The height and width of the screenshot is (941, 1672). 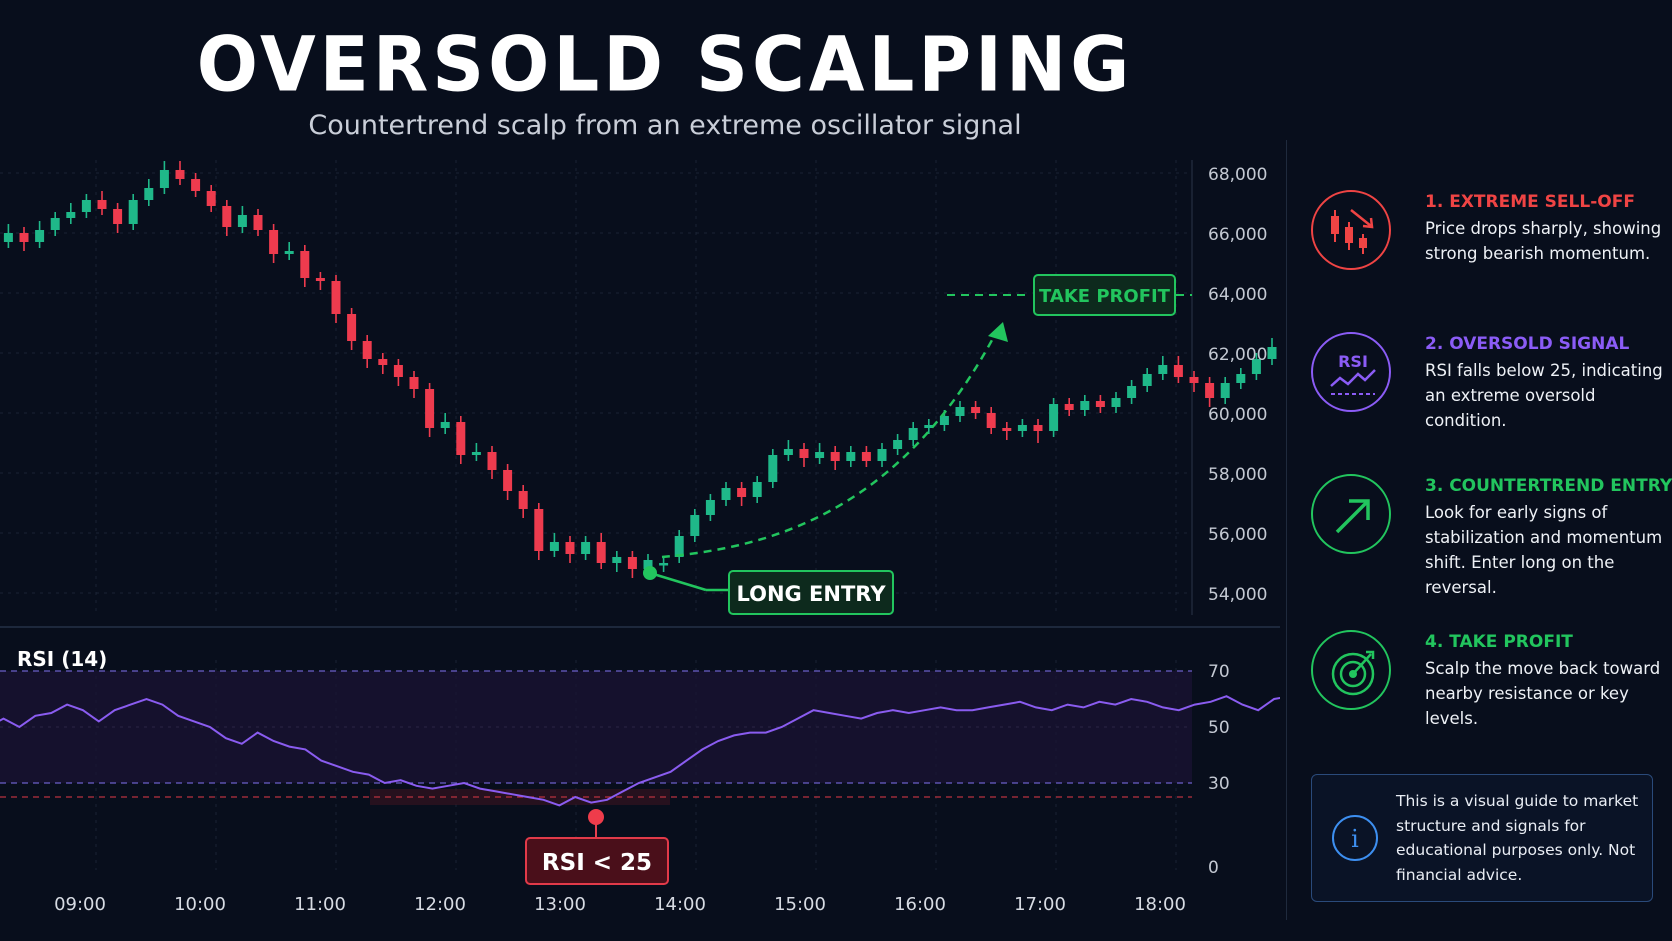 I want to click on rsi-tick-label: 30, so click(x=1219, y=784).